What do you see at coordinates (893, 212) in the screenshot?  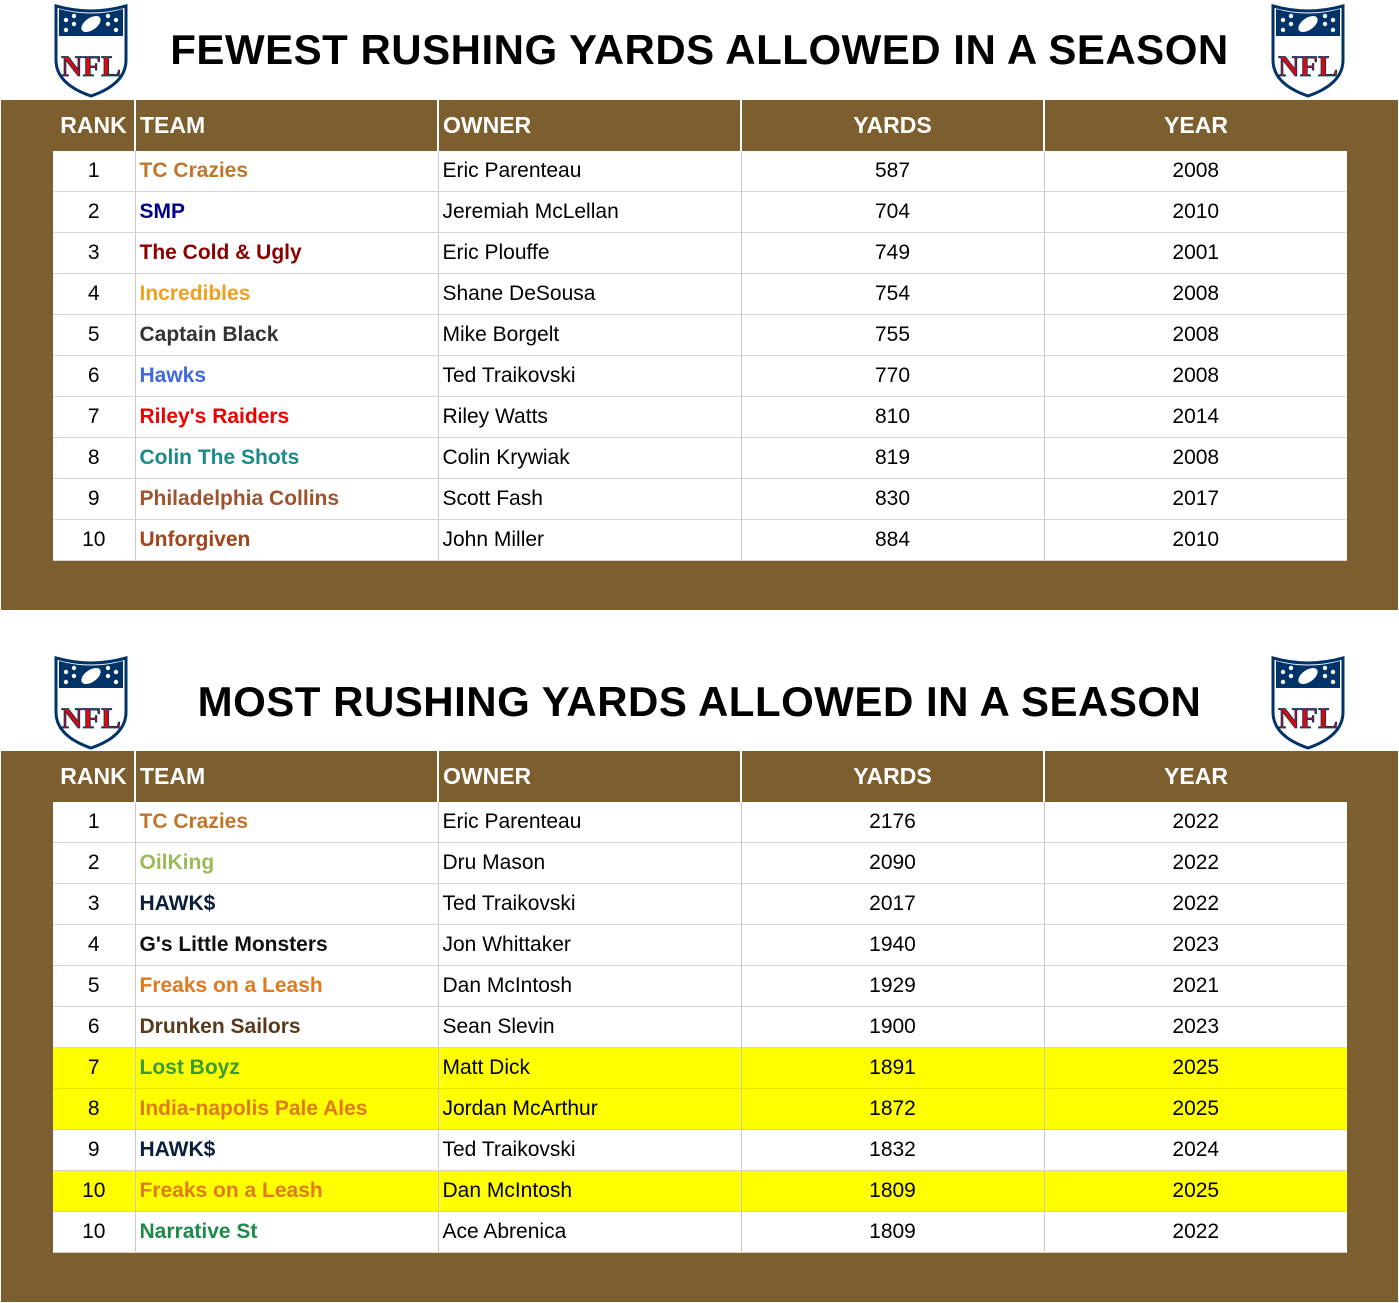 I see `yards-cell: 704` at bounding box center [893, 212].